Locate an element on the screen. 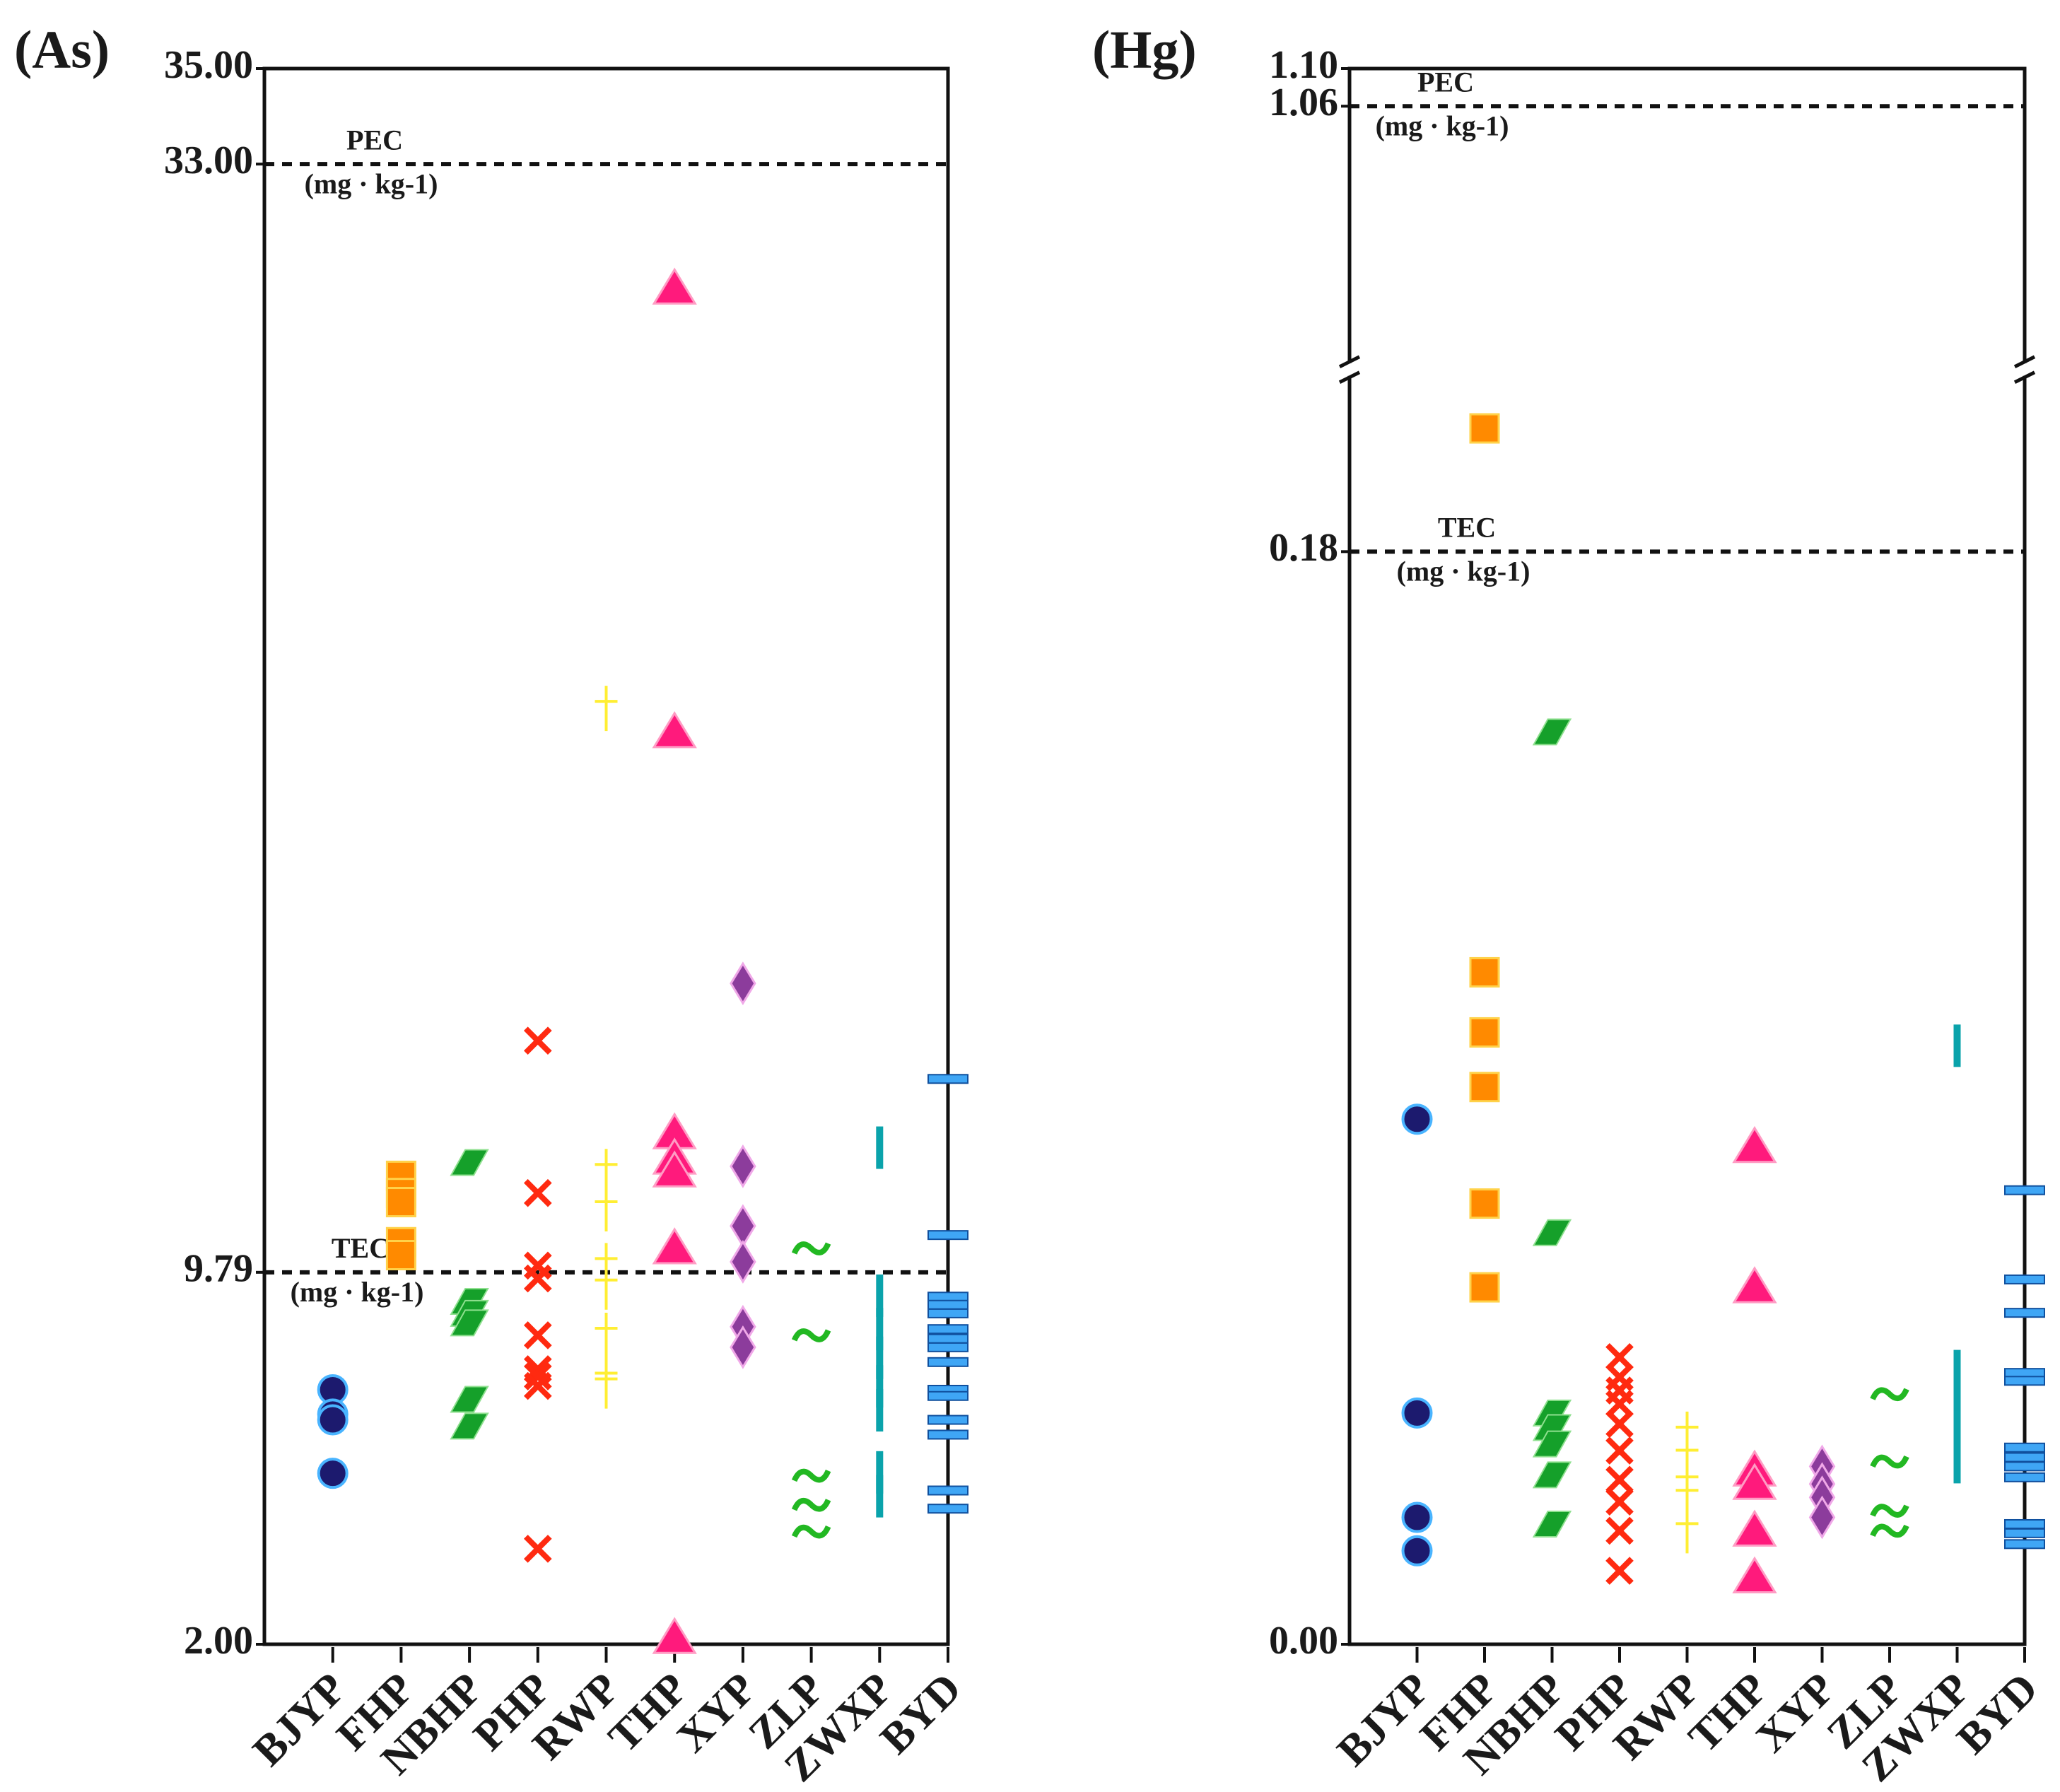 The image size is (2060, 1792). y-tick-label: 1.10 is located at coordinates (1303, 65).